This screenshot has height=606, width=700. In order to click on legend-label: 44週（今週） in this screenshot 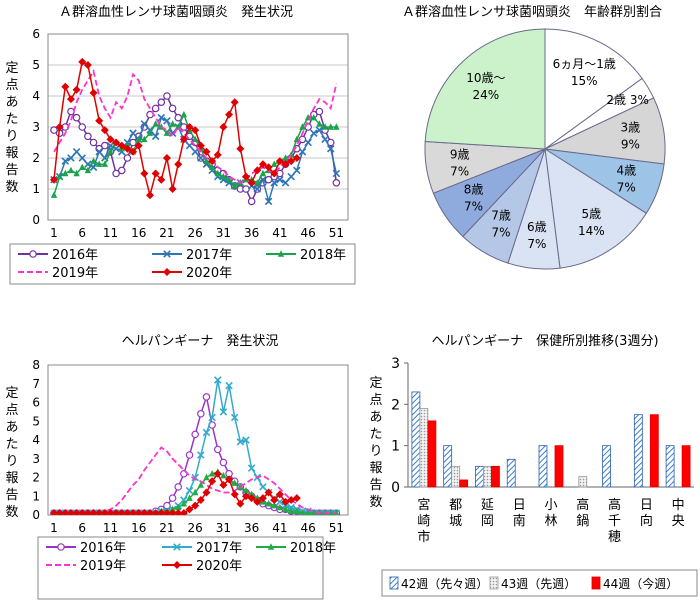, I will do `click(640, 583)`.